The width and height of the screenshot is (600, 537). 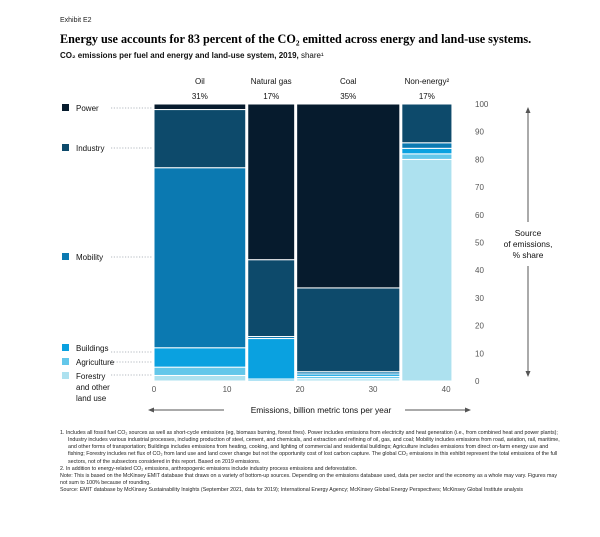 What do you see at coordinates (227, 389) in the screenshot?
I see `x-tick-label: 10` at bounding box center [227, 389].